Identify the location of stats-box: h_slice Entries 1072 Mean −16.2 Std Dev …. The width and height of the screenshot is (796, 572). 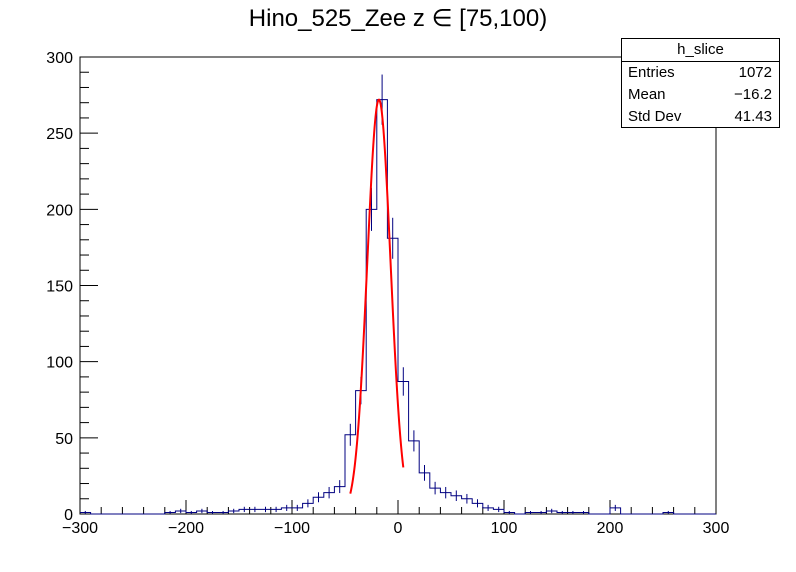
(700, 83).